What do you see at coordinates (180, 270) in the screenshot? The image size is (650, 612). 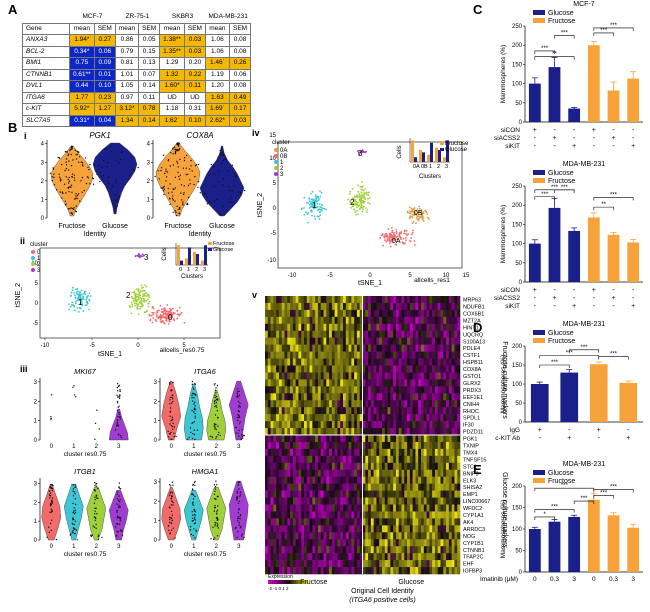 I see `mini-tick-label: 0` at bounding box center [180, 270].